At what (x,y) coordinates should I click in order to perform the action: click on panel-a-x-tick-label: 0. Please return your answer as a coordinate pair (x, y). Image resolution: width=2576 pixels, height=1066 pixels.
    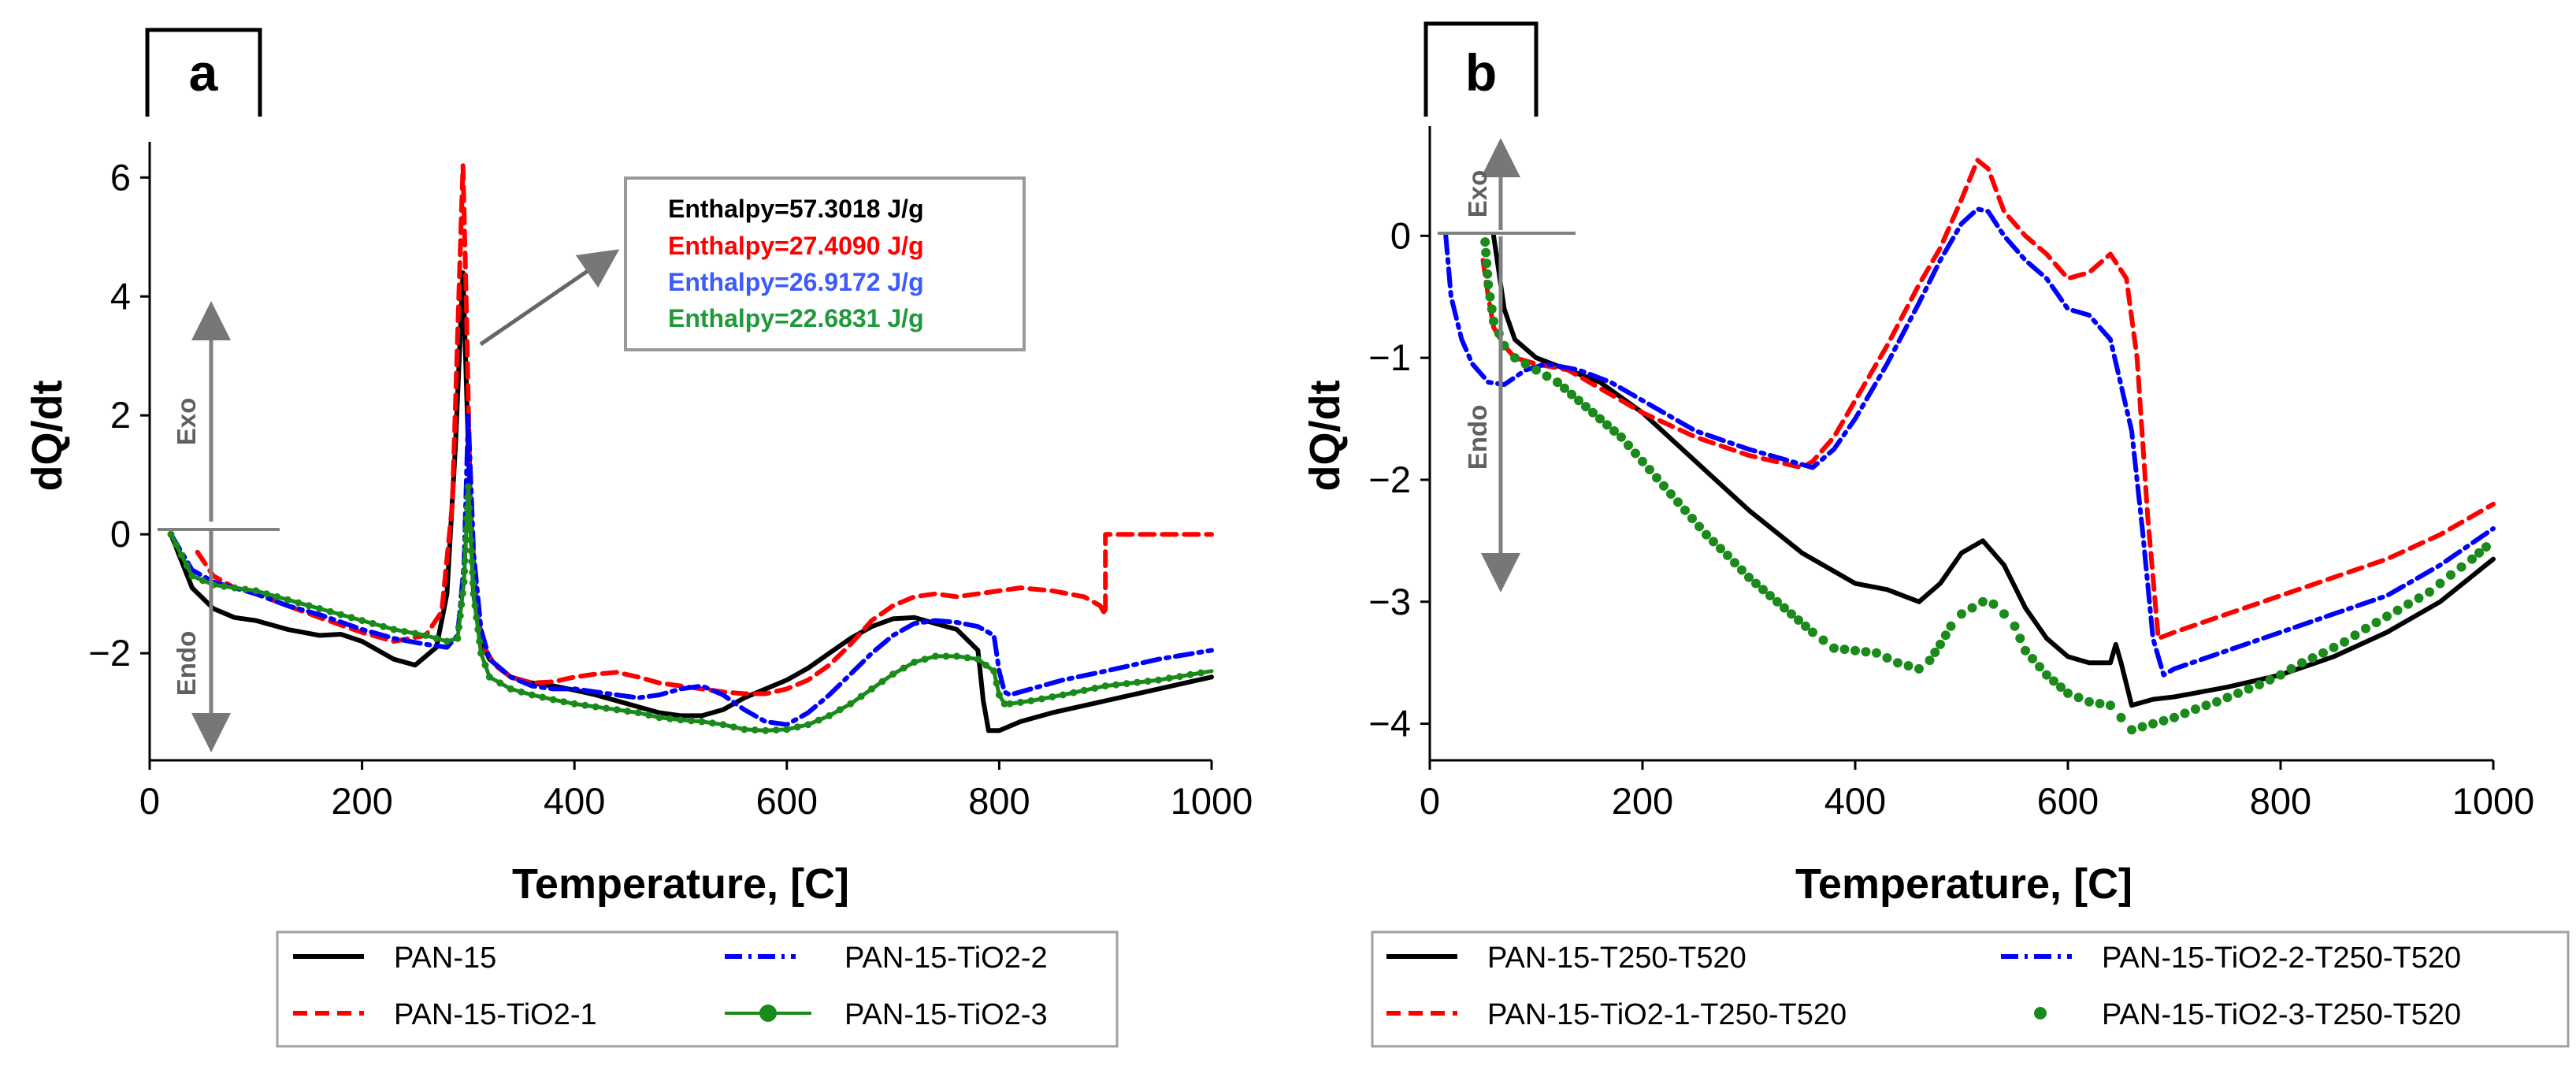
    Looking at the image, I should click on (149, 801).